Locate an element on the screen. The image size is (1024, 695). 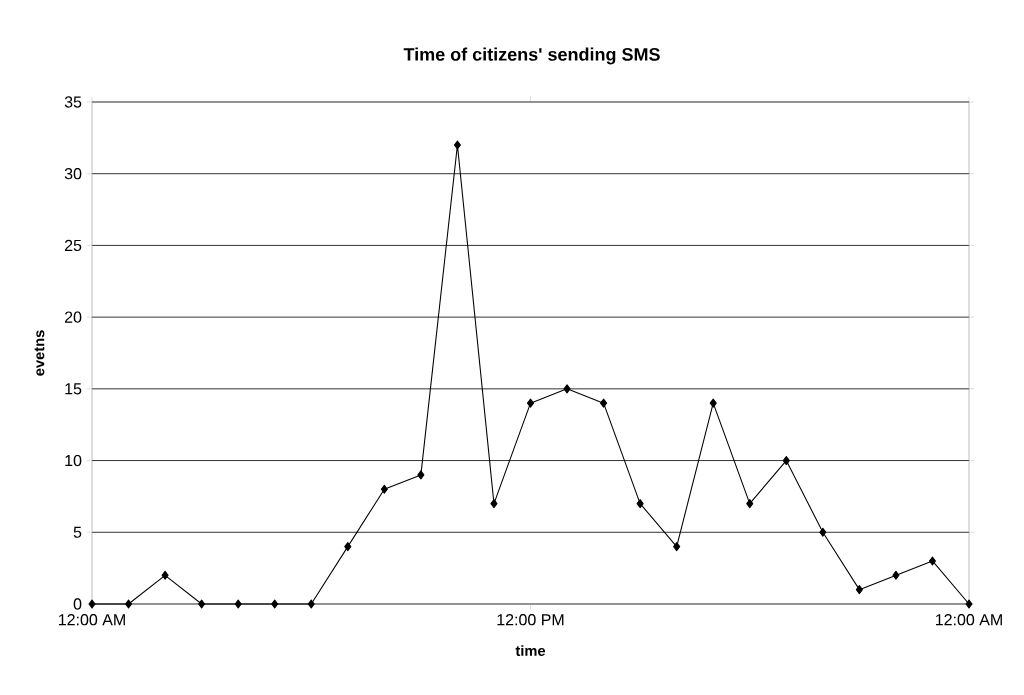
y-tick-label: 30 is located at coordinates (73, 174).